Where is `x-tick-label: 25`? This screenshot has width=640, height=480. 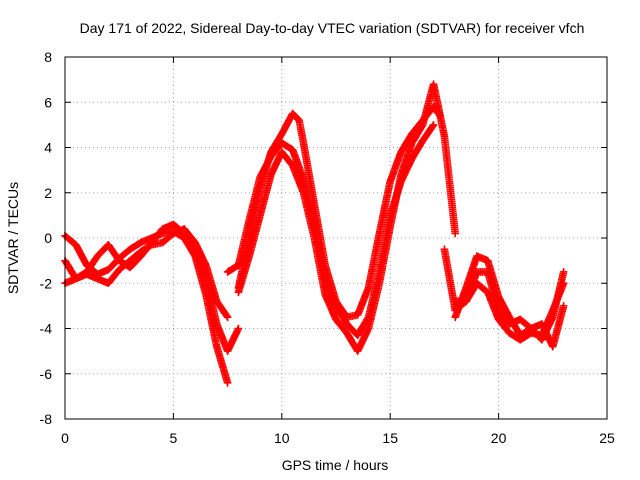
x-tick-label: 25 is located at coordinates (607, 438).